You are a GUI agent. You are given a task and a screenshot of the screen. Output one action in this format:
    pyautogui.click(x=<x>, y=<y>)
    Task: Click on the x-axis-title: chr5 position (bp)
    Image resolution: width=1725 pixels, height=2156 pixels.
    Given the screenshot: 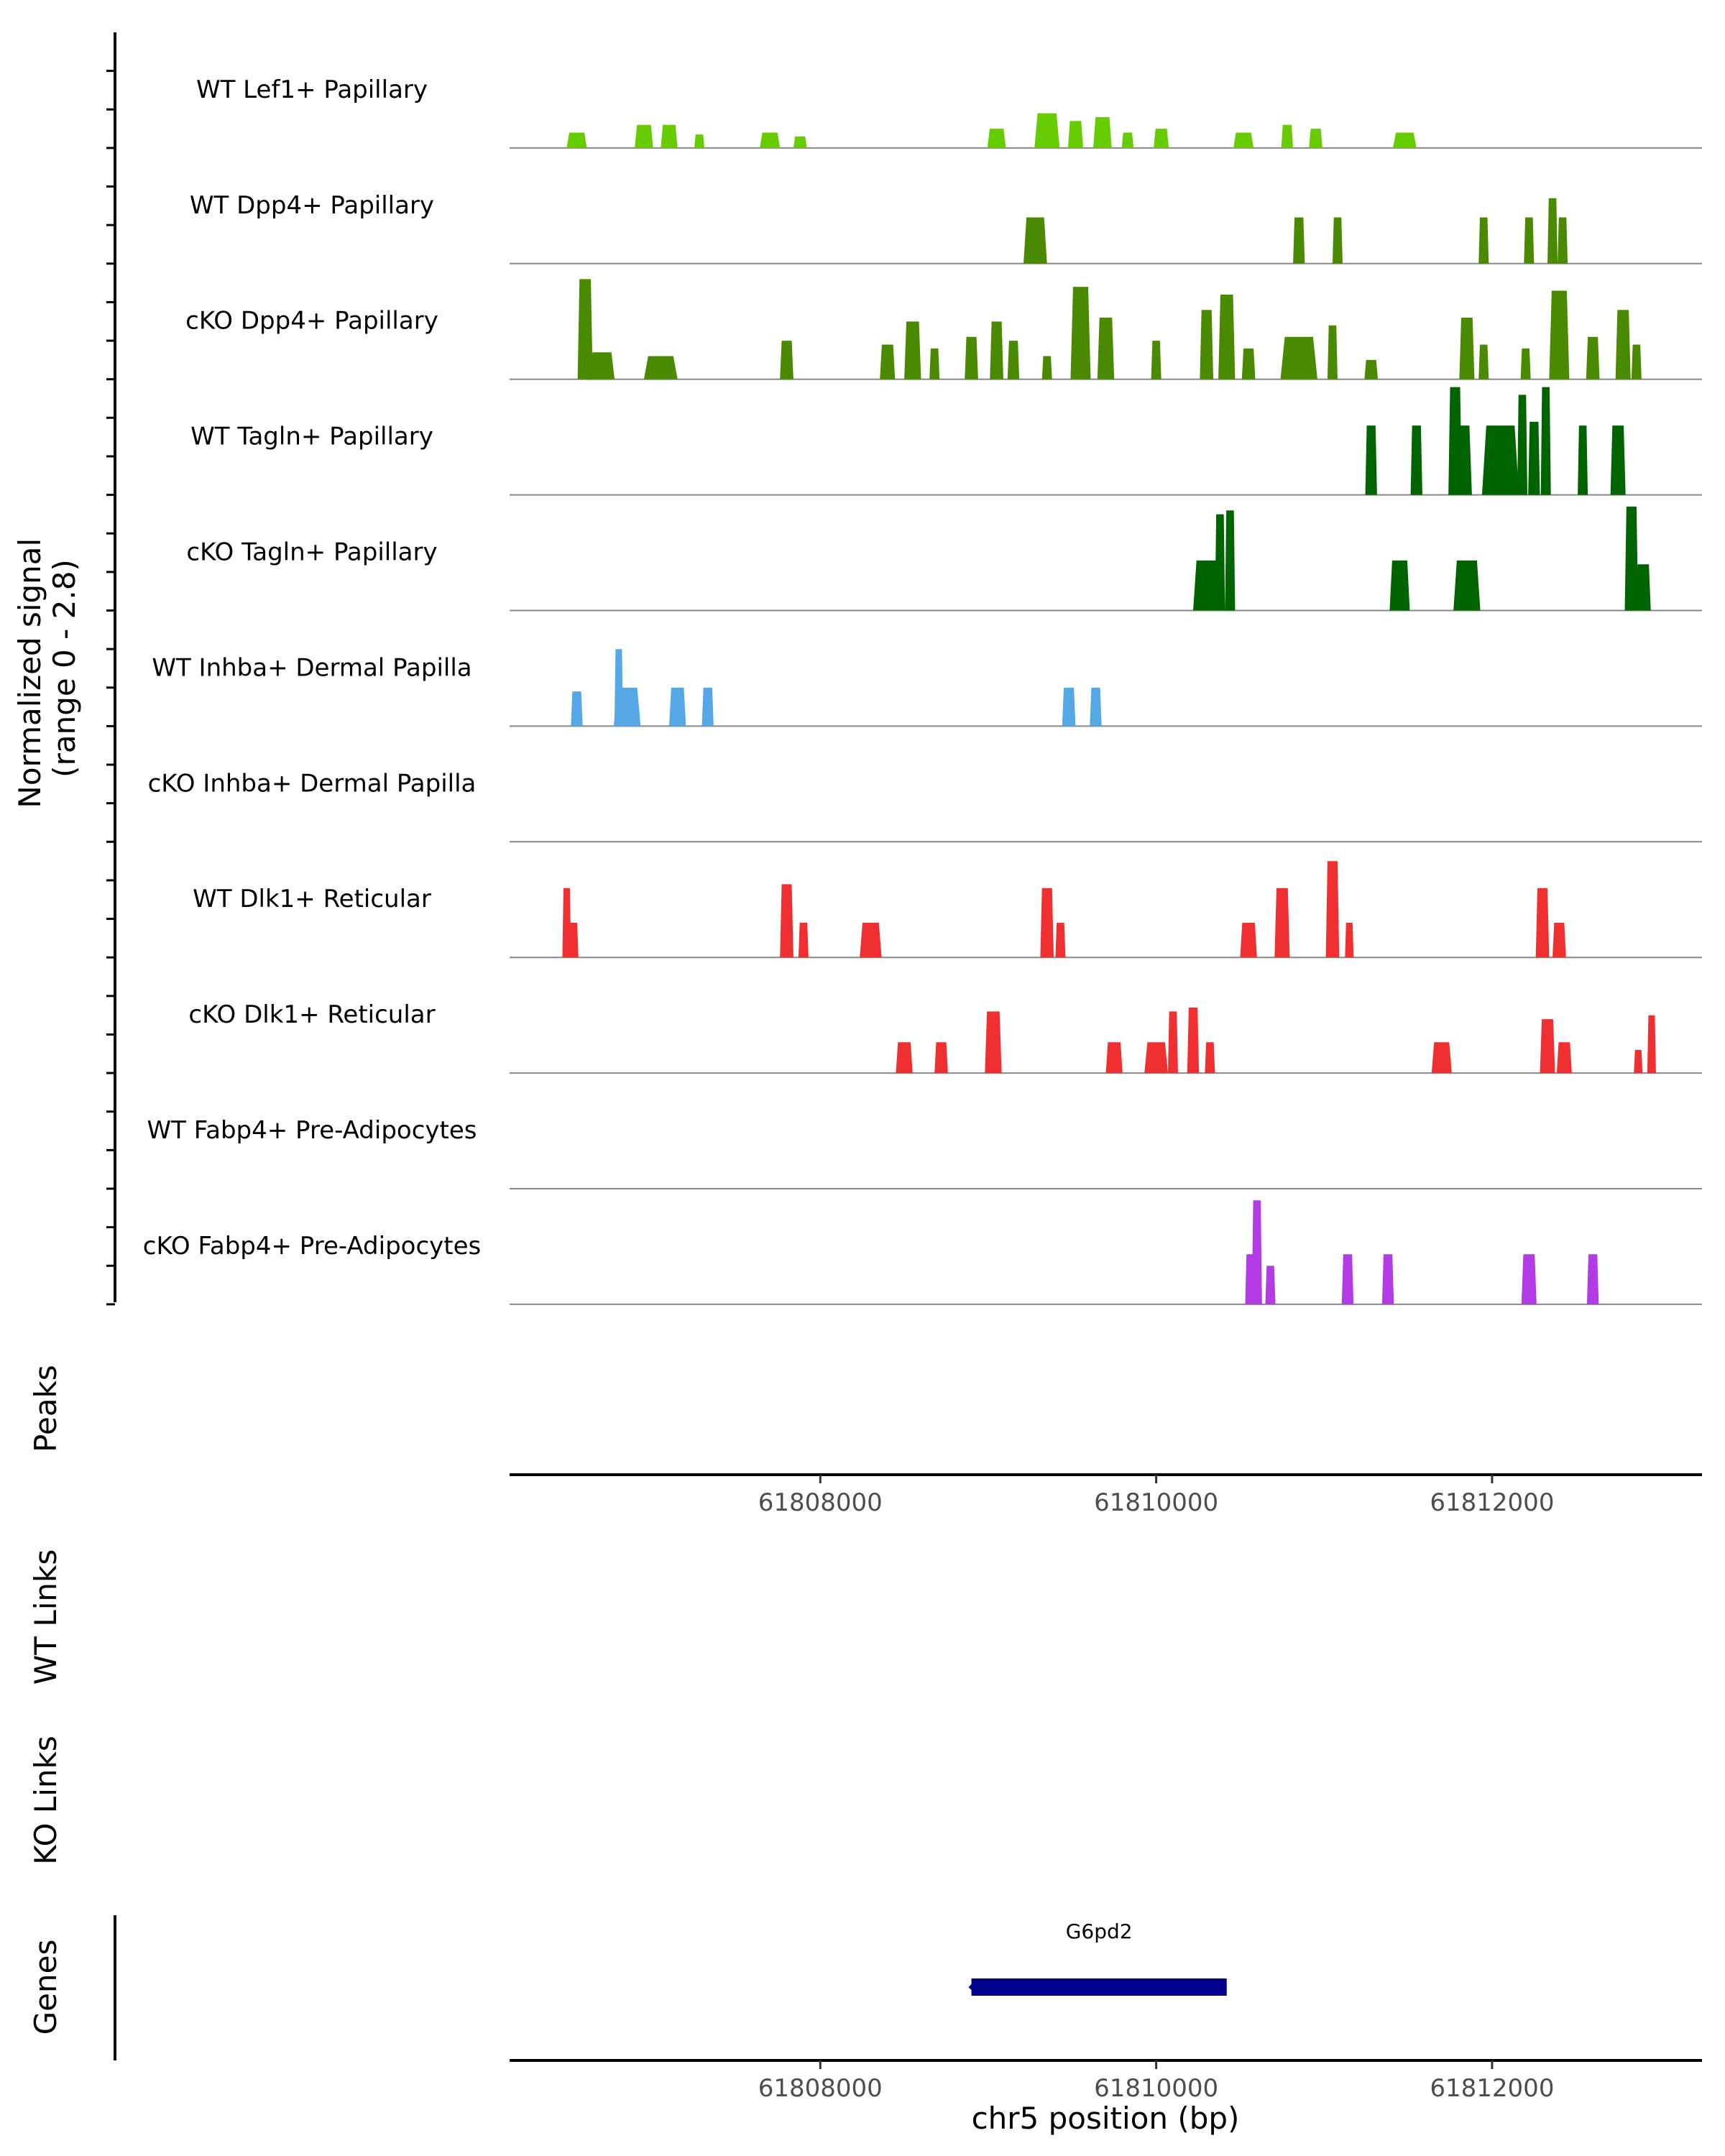 What is the action you would take?
    pyautogui.click(x=1106, y=2118)
    